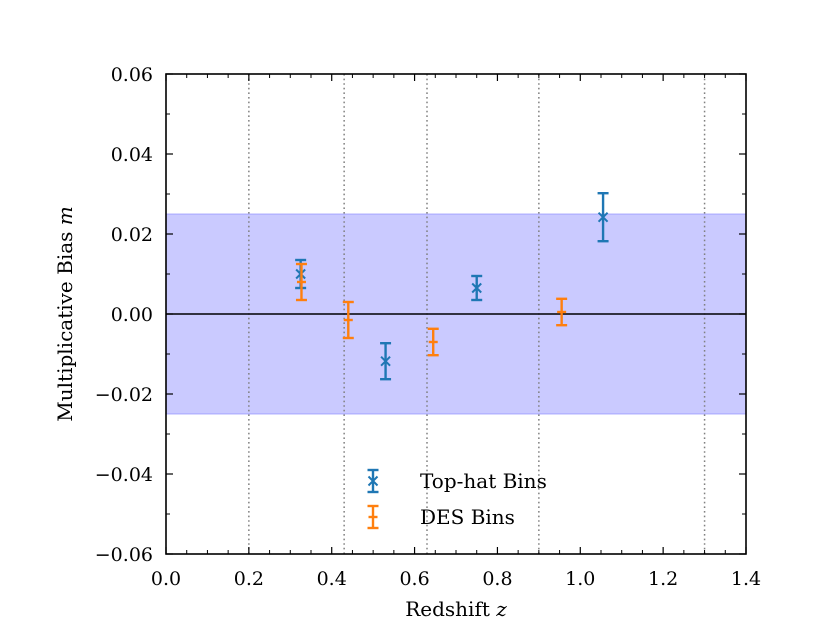 Image resolution: width=830 pixels, height=623 pixels. I want to click on top-hat-point-2-marker, so click(476, 288).